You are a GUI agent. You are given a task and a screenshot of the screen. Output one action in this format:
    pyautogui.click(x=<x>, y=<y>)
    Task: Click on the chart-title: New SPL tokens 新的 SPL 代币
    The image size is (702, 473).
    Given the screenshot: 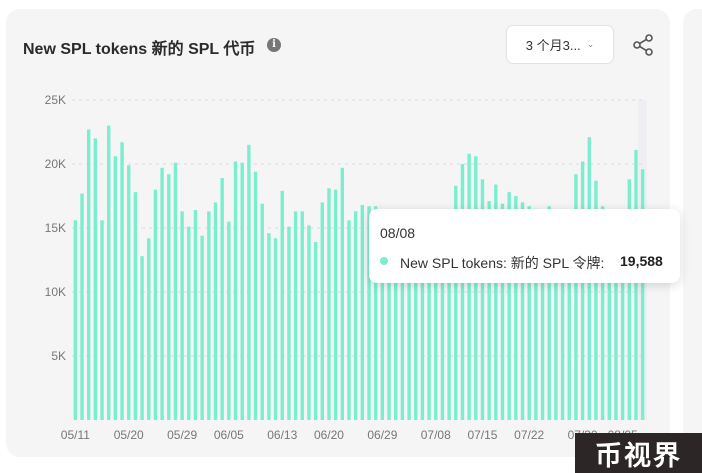 What is the action you would take?
    pyautogui.click(x=139, y=49)
    